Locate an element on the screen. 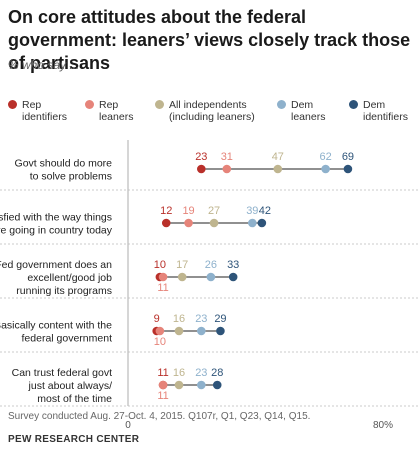 The width and height of the screenshot is (420, 466). row-5-value-rep-identifiers: 11 is located at coordinates (162, 373).